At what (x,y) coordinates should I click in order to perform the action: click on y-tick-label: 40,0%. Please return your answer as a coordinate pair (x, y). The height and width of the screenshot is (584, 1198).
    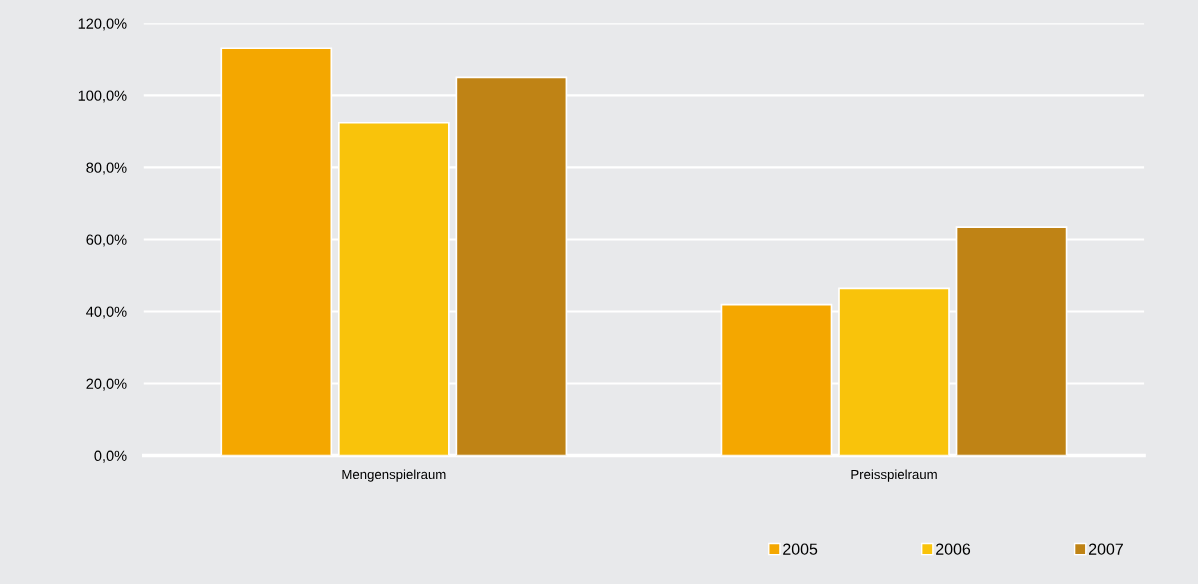
    Looking at the image, I should click on (106, 312).